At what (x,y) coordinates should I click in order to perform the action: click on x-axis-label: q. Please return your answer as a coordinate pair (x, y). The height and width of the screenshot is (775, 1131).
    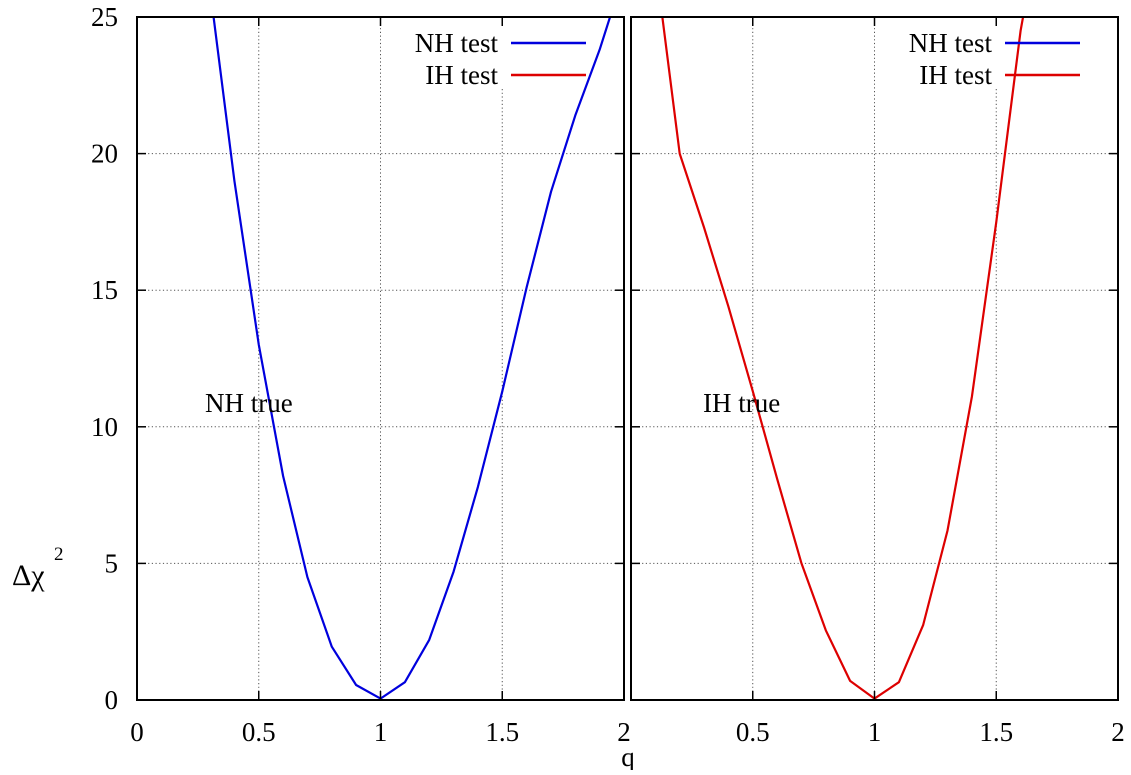
    Looking at the image, I should click on (628, 756).